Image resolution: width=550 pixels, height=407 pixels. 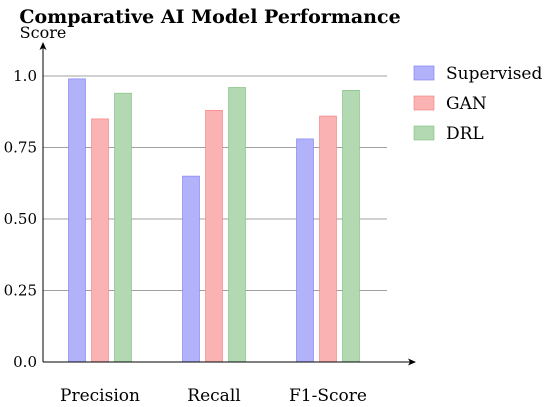 I want to click on y-axis-label: Score, so click(x=43, y=32).